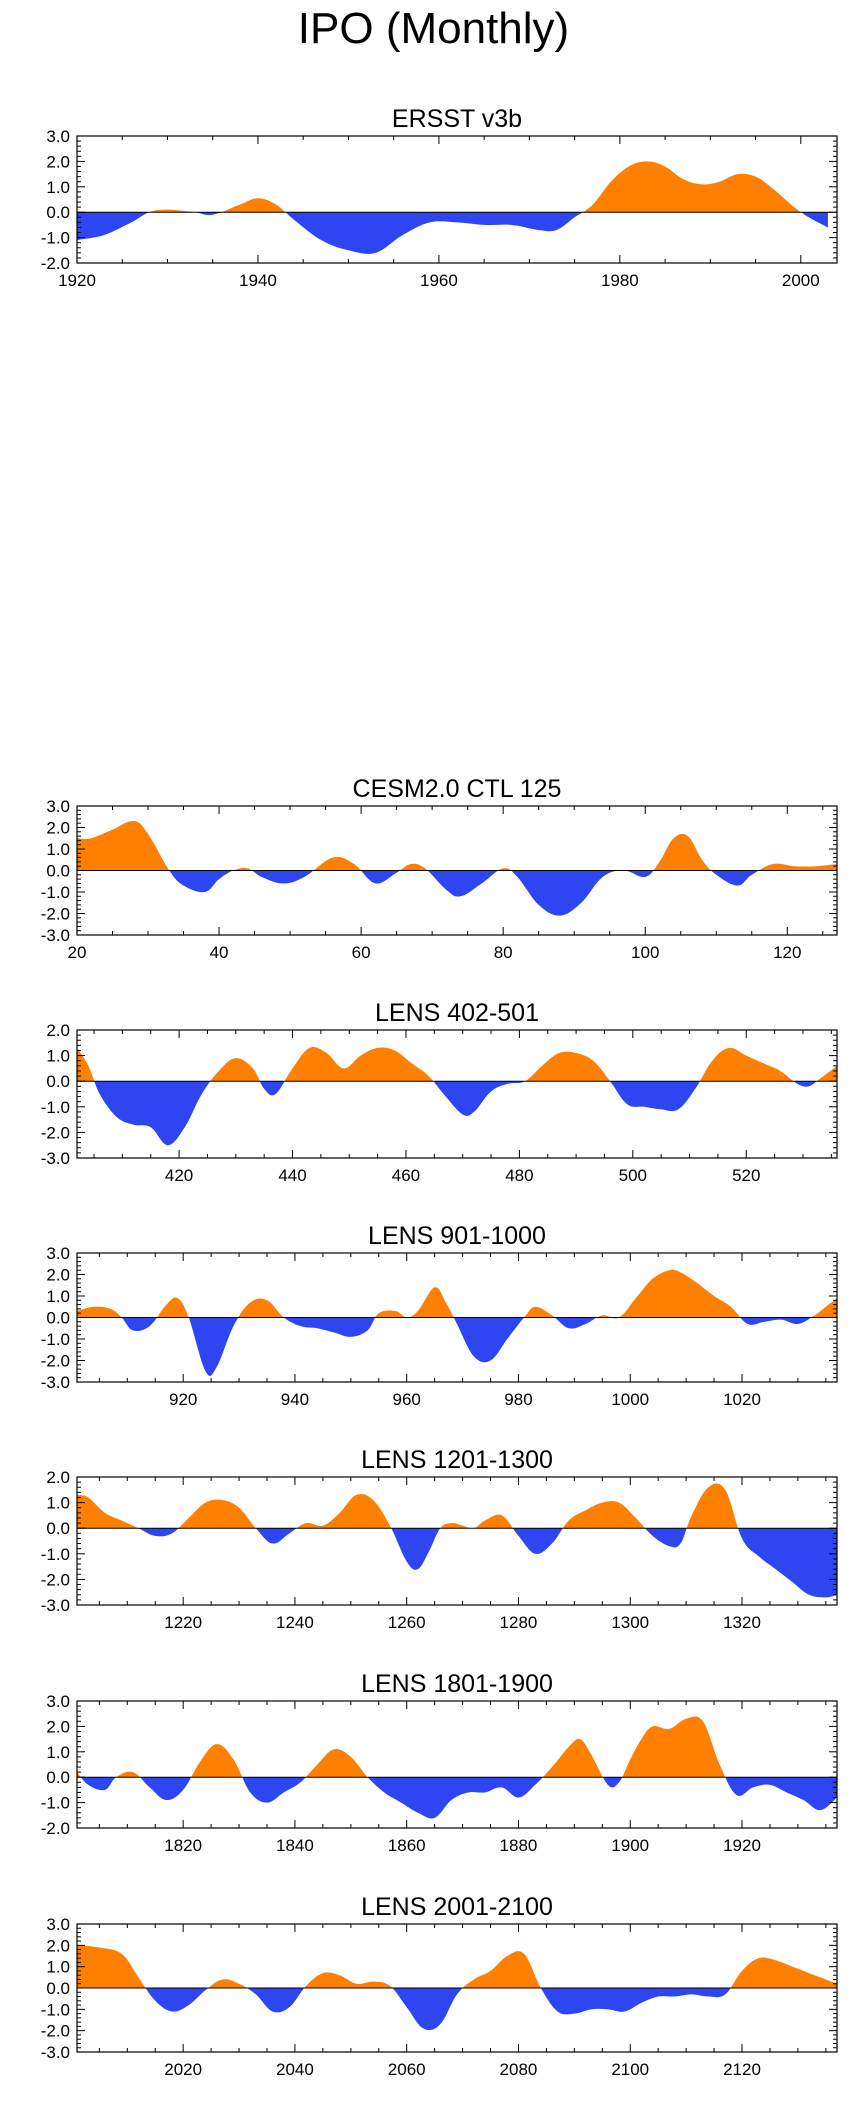 This screenshot has height=2107, width=867. Describe the element at coordinates (407, 1399) in the screenshot. I see `x-tick-label: 960` at that location.